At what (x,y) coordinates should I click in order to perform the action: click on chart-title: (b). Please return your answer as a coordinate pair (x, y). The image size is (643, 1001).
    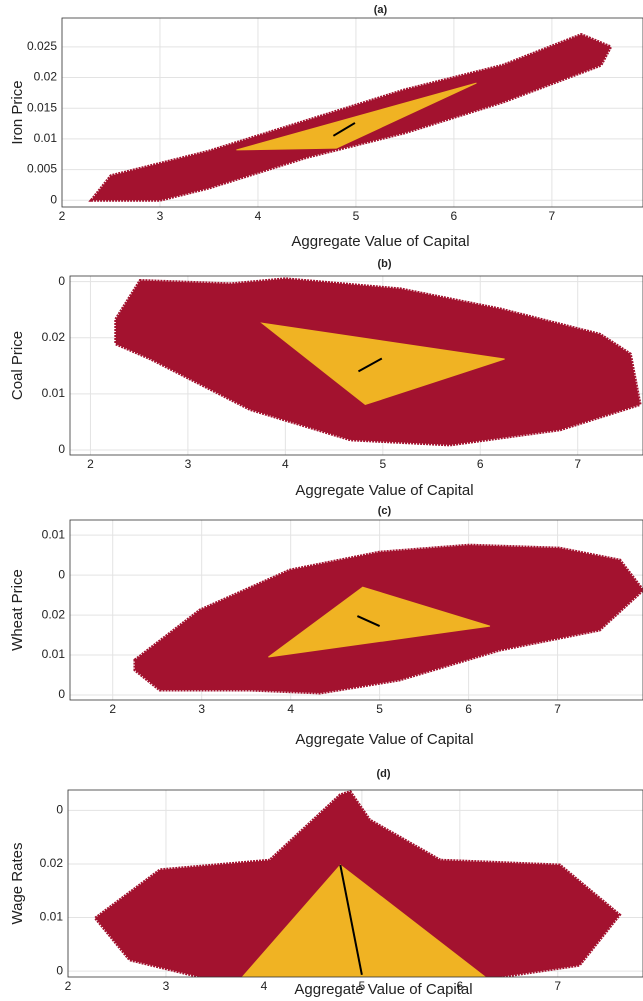
    Looking at the image, I should click on (384, 264).